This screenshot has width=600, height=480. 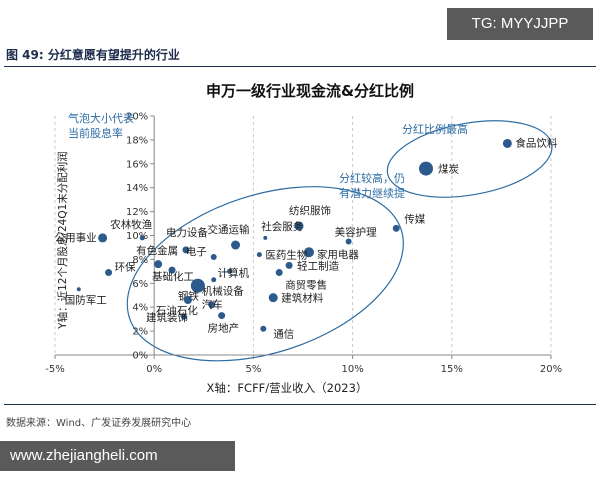 What do you see at coordinates (93, 55) in the screenshot?
I see `figure-caption: 图 49: 分红意愿有望提升的行业` at bounding box center [93, 55].